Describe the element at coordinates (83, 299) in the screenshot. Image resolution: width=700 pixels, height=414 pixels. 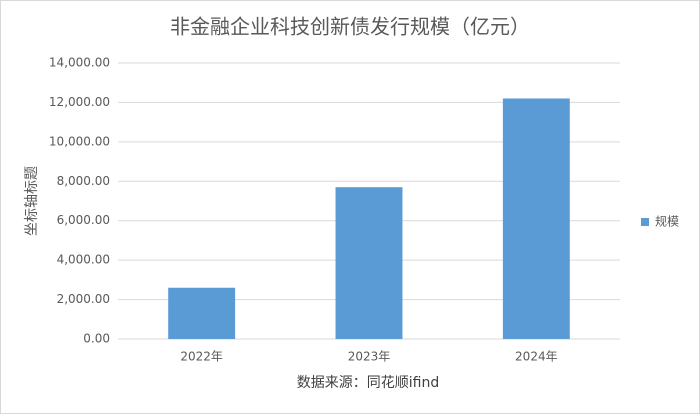
I see `y-tick-label: 2,000.00` at that location.